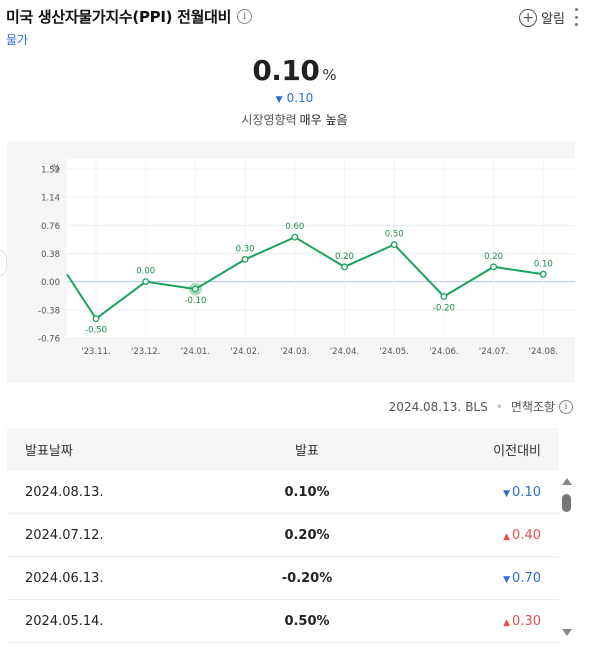  What do you see at coordinates (283, 449) in the screenshot?
I see `table-header: 발표날짜 발표 이전대비` at bounding box center [283, 449].